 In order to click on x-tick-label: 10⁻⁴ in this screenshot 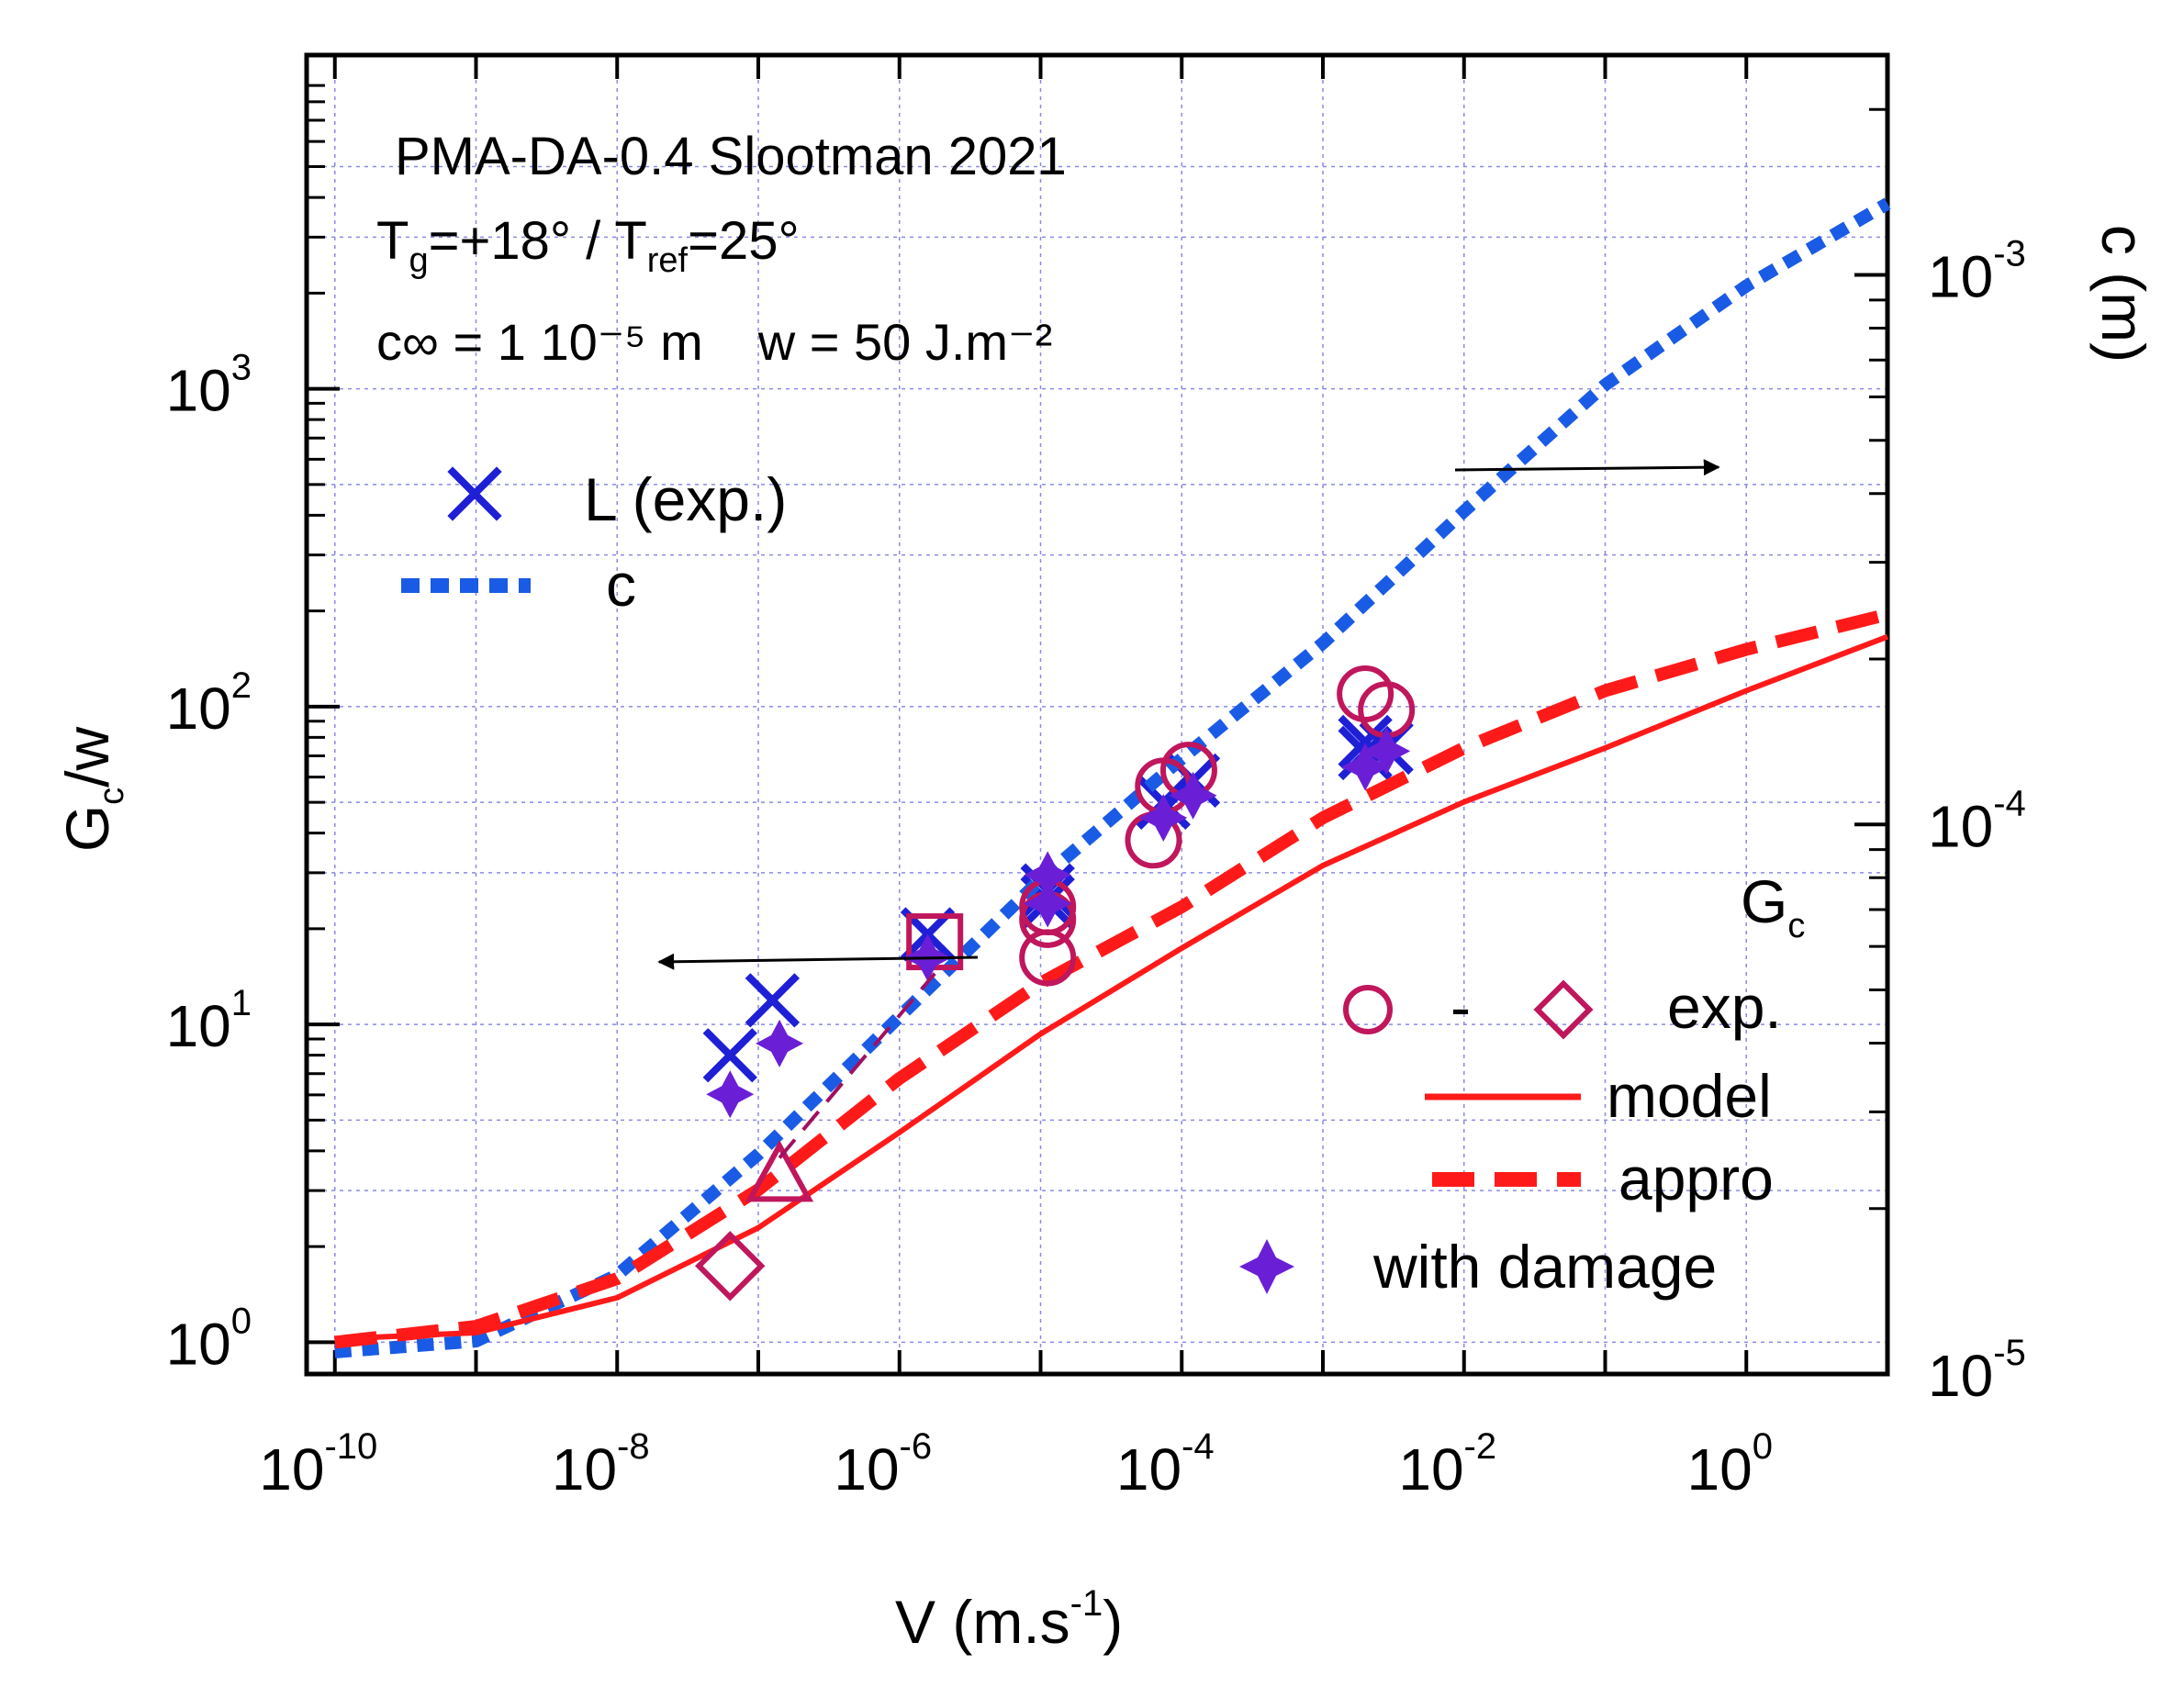, I will do `click(1165, 1464)`.